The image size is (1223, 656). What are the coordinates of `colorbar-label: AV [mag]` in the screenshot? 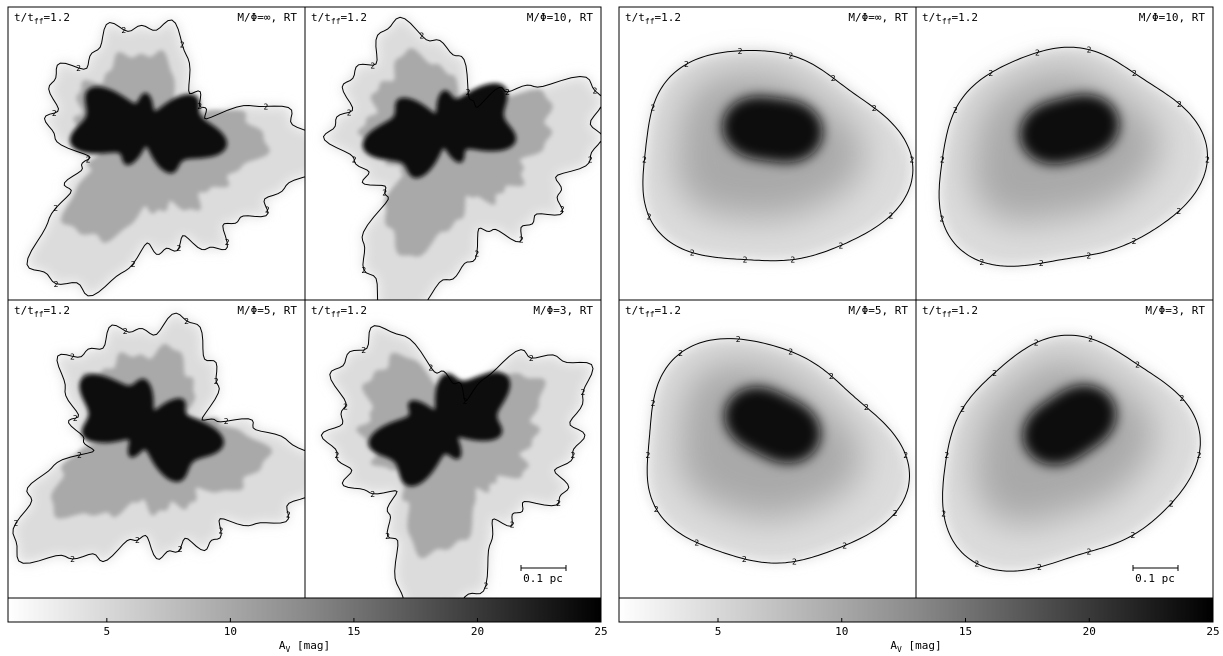 It's located at (915, 646).